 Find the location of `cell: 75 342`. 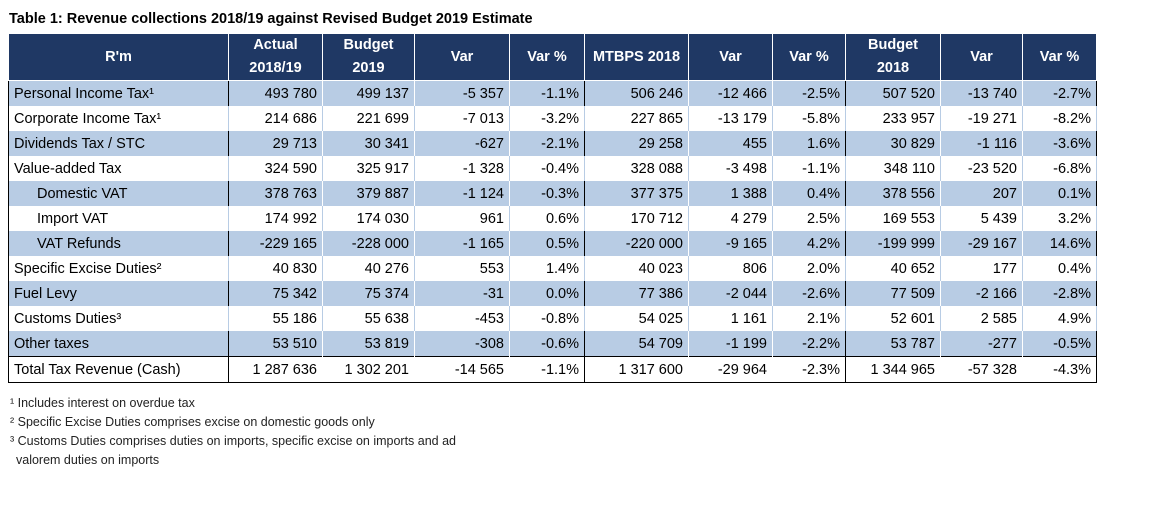

cell: 75 342 is located at coordinates (275, 293).